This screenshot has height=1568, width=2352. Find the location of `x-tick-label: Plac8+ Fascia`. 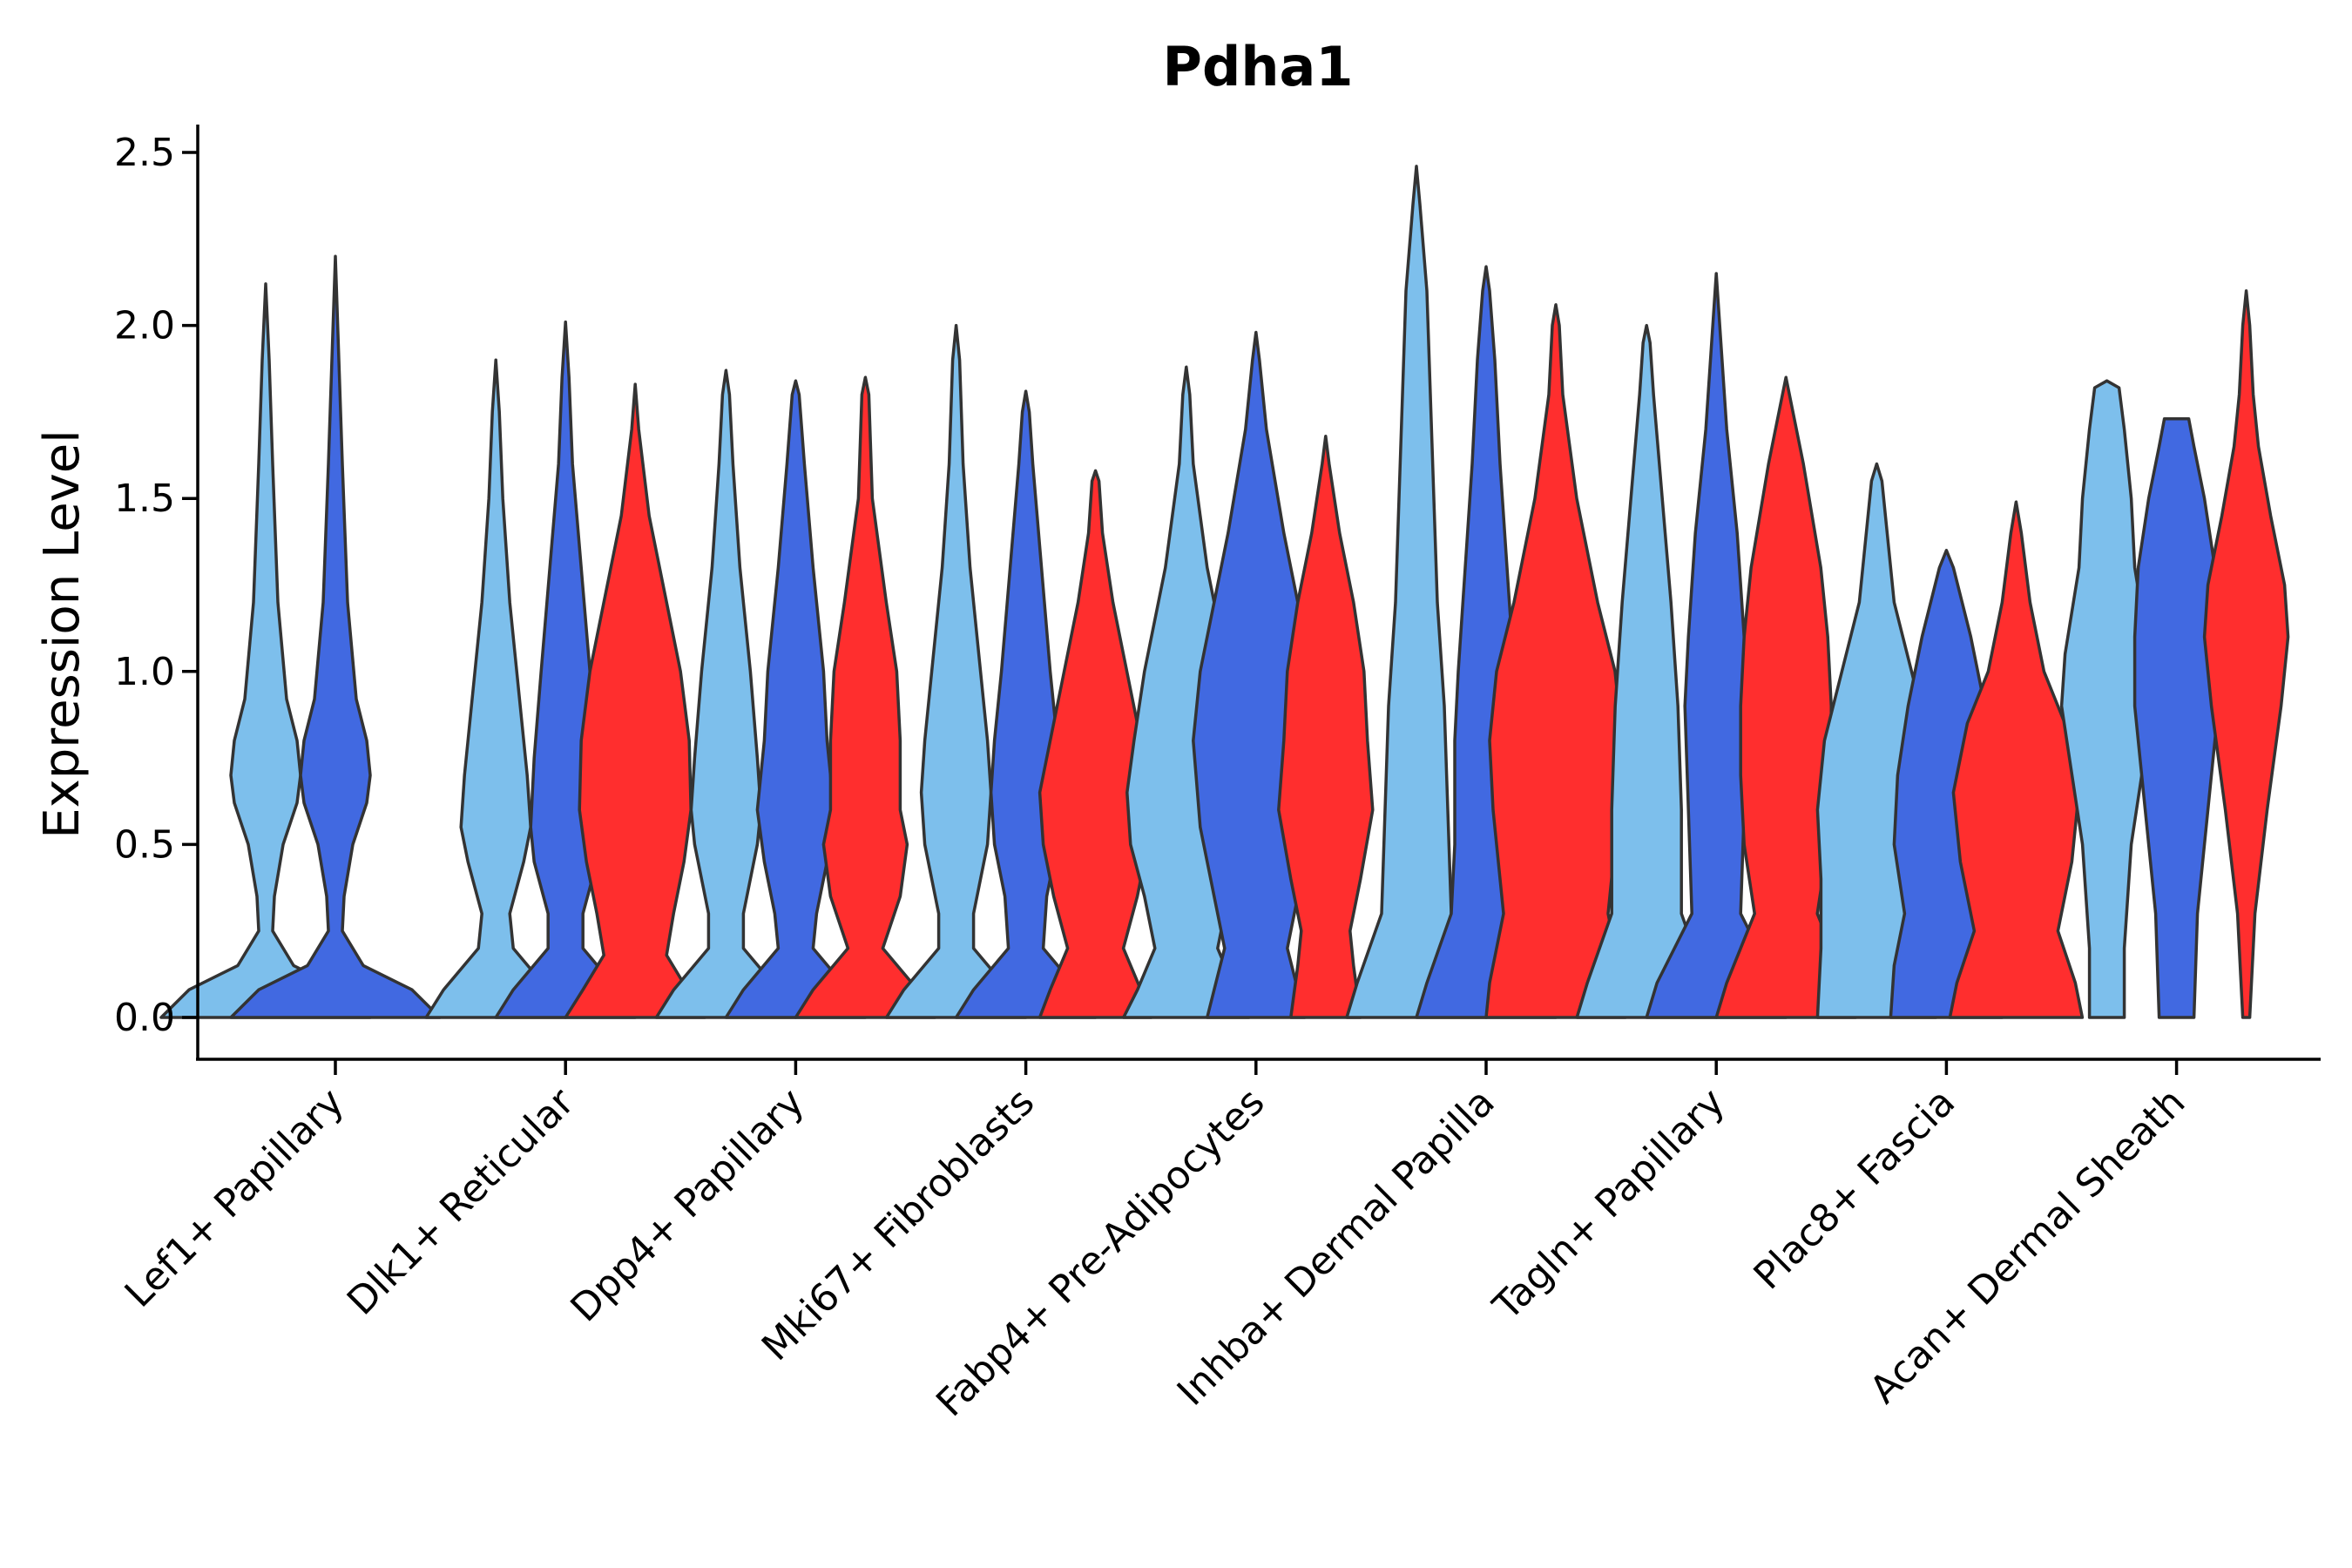

x-tick-label: Plac8+ Fascia is located at coordinates (1855, 1189).